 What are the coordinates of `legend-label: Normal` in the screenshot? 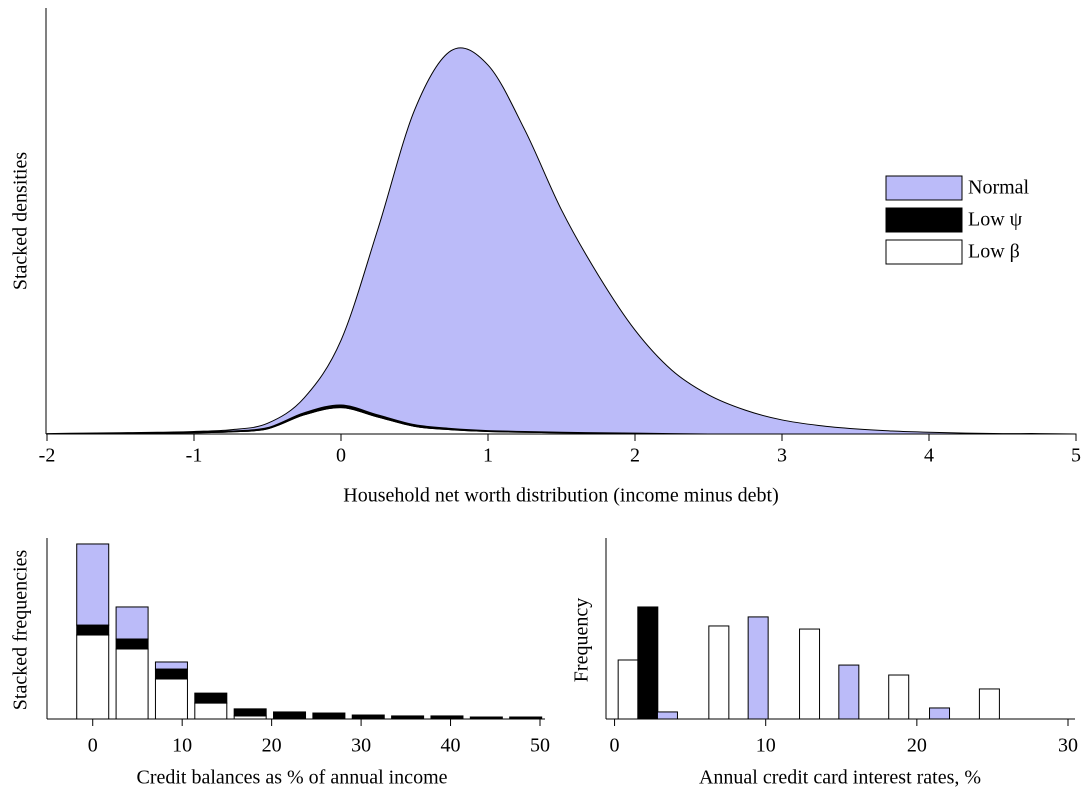 It's located at (999, 188).